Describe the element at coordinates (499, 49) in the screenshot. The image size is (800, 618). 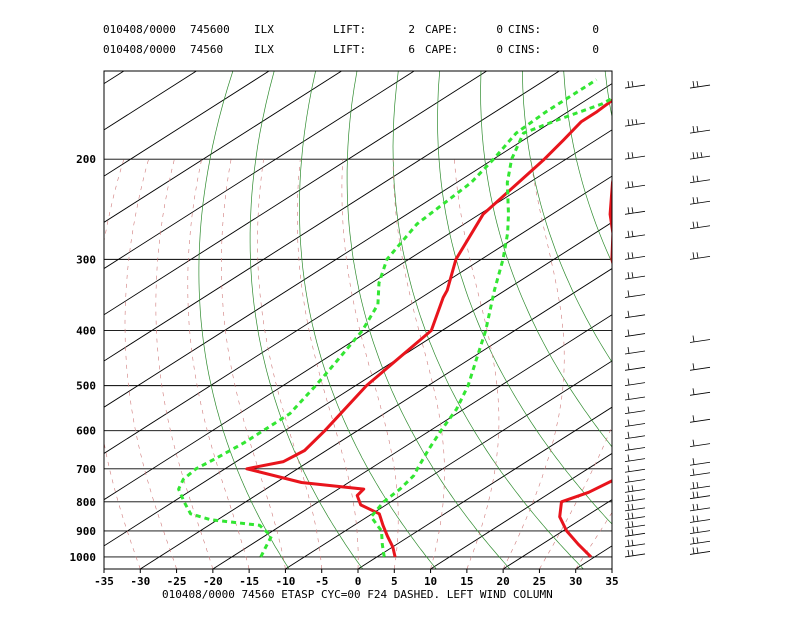
I see `header-row2-cape-value: 0` at that location.